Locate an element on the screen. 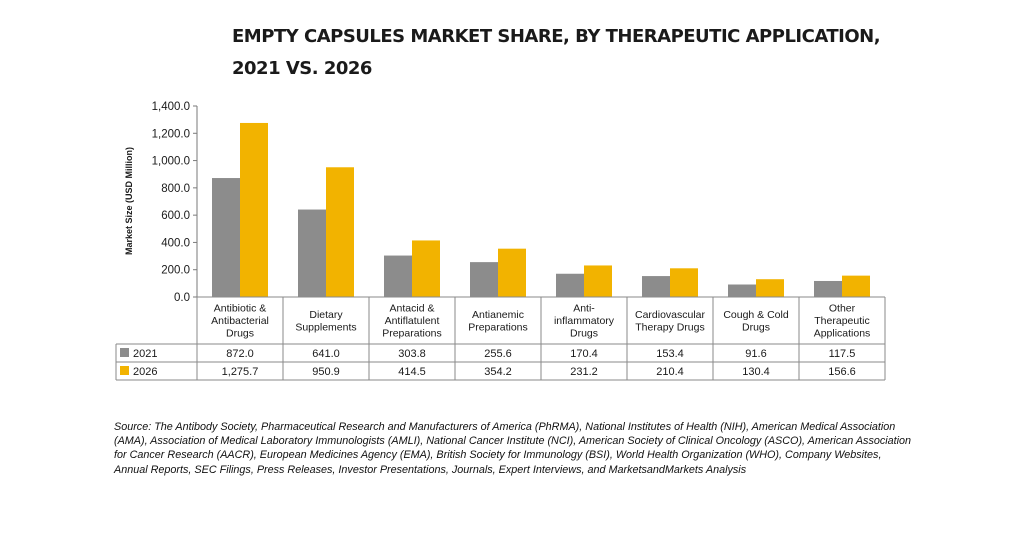 The width and height of the screenshot is (1024, 536). category-label: Antianemic is located at coordinates (498, 315).